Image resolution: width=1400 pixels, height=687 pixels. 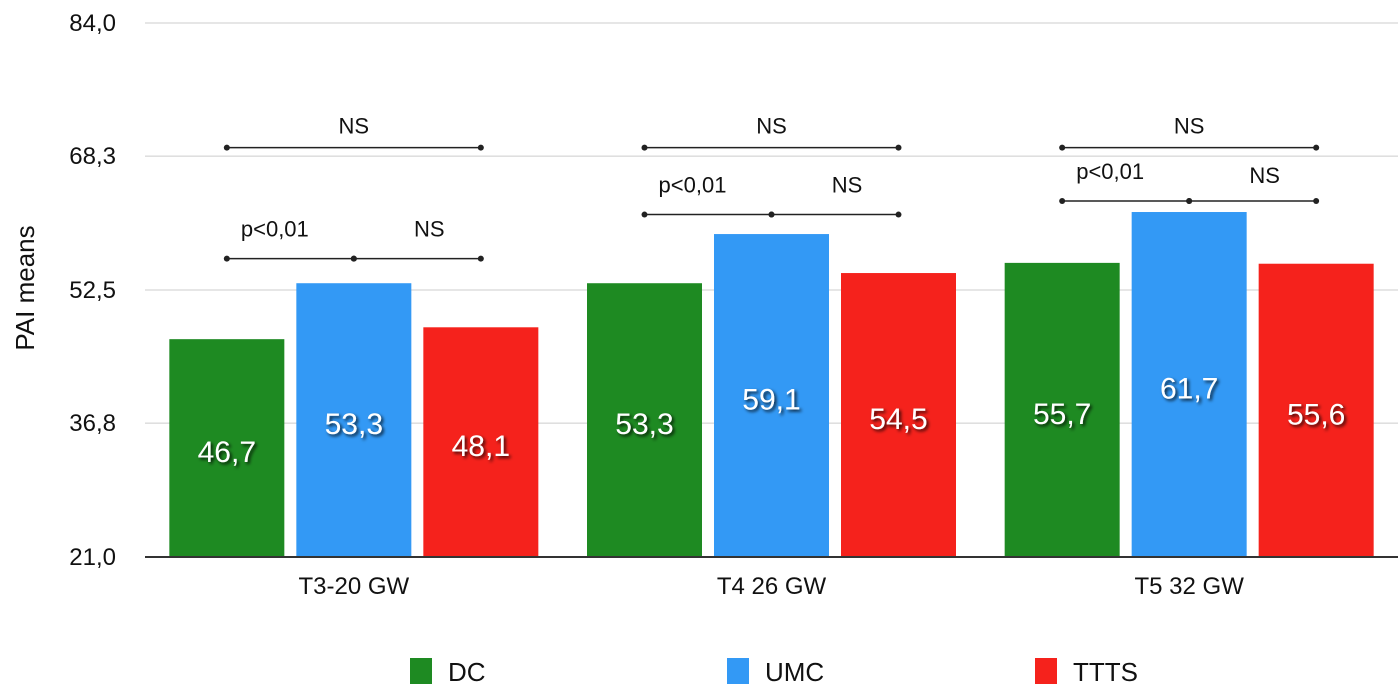 What do you see at coordinates (92, 23) in the screenshot?
I see `y-tick-label: 84,0` at bounding box center [92, 23].